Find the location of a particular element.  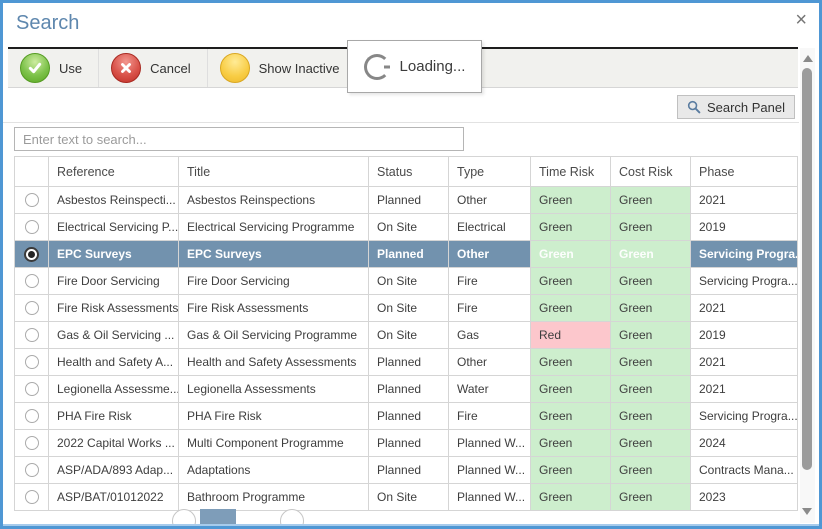

search-panel-button-label: Search Panel is located at coordinates (745, 107).